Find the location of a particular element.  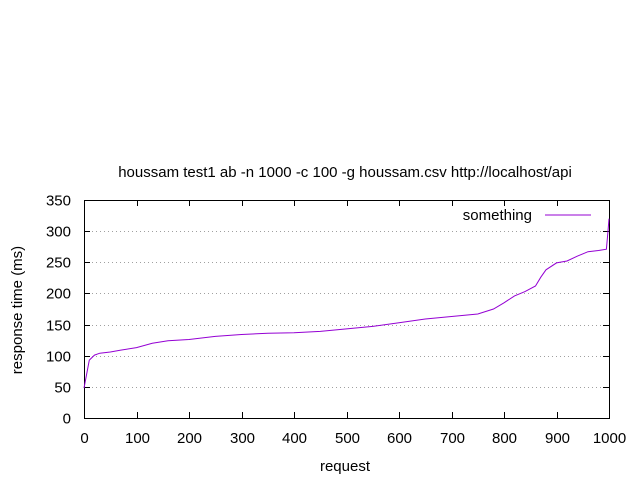

x-tick-label: 800 is located at coordinates (504, 438).